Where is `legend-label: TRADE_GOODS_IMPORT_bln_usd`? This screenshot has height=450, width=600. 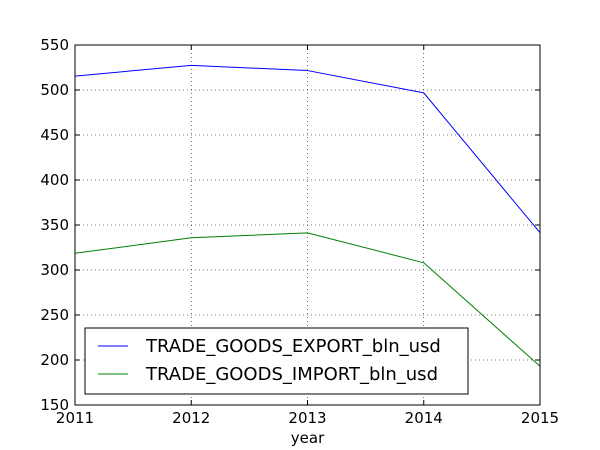
legend-label: TRADE_GOODS_IMPORT_bln_usd is located at coordinates (291, 374).